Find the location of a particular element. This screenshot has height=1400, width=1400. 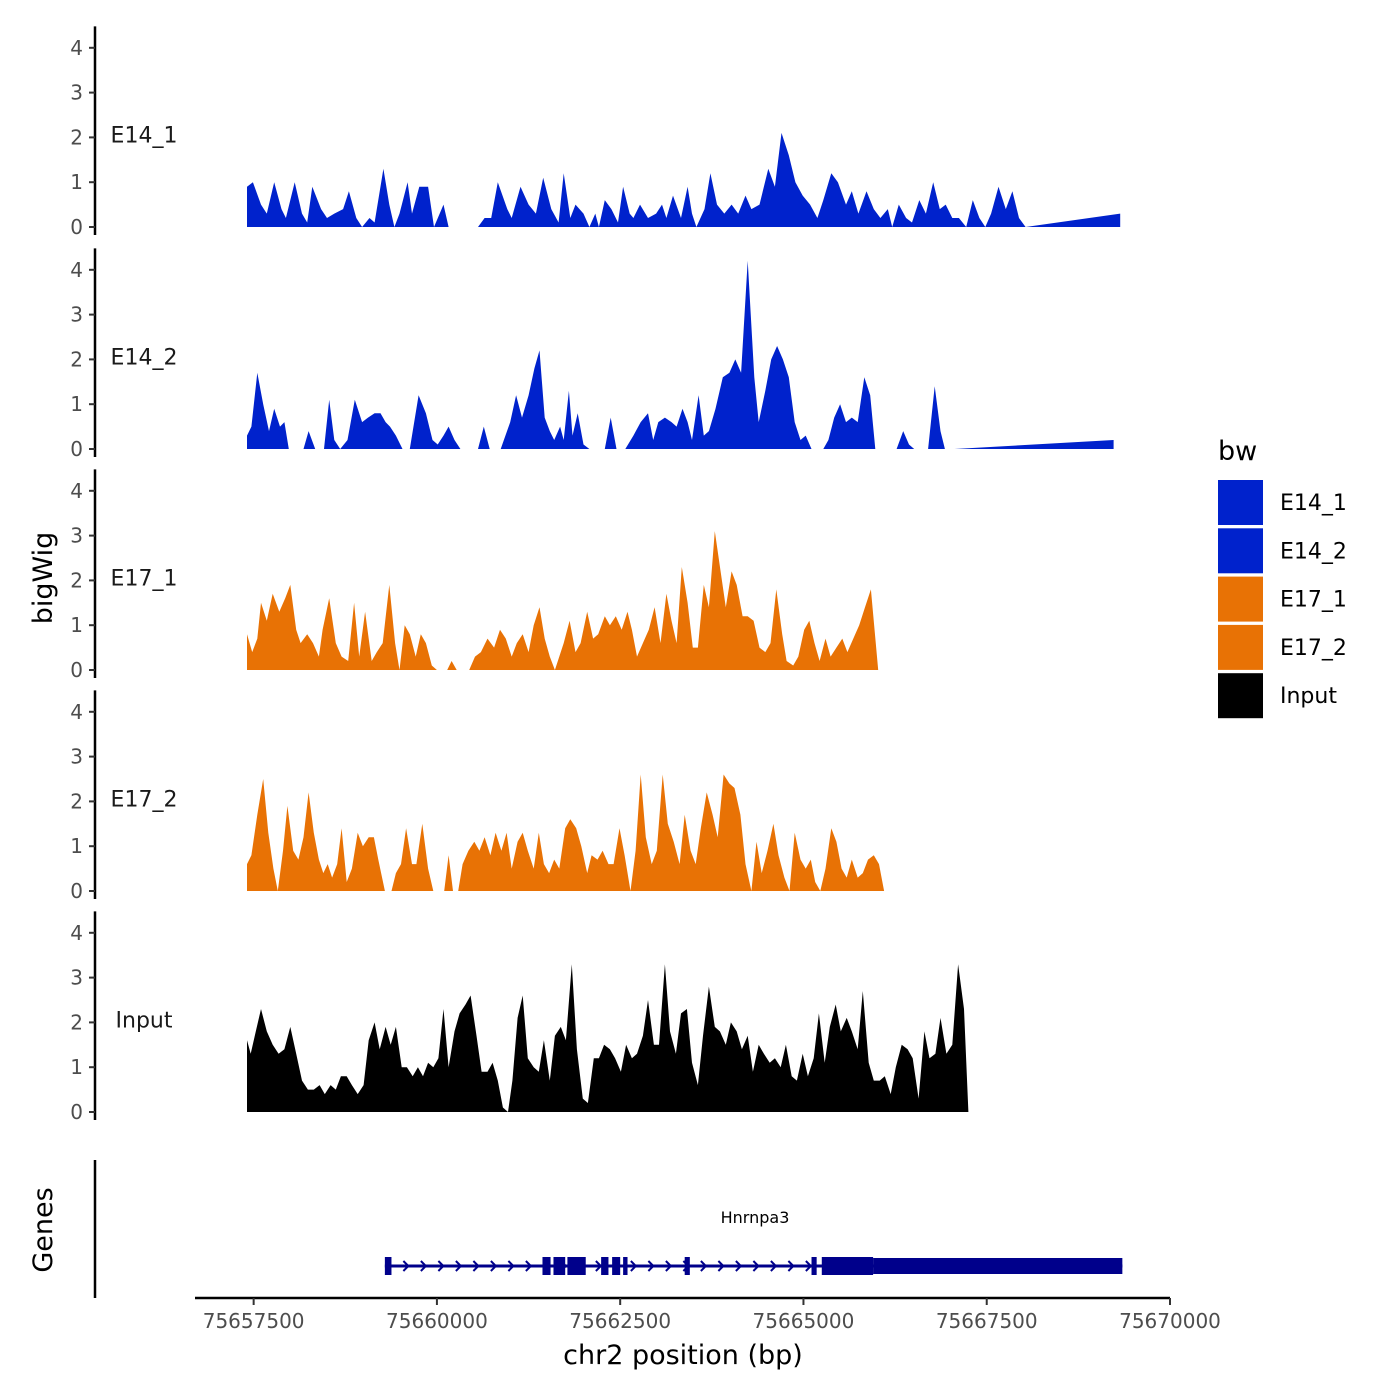

track-e17-1: 0 1 2 3 4 E17_1 is located at coordinates (474, 575).